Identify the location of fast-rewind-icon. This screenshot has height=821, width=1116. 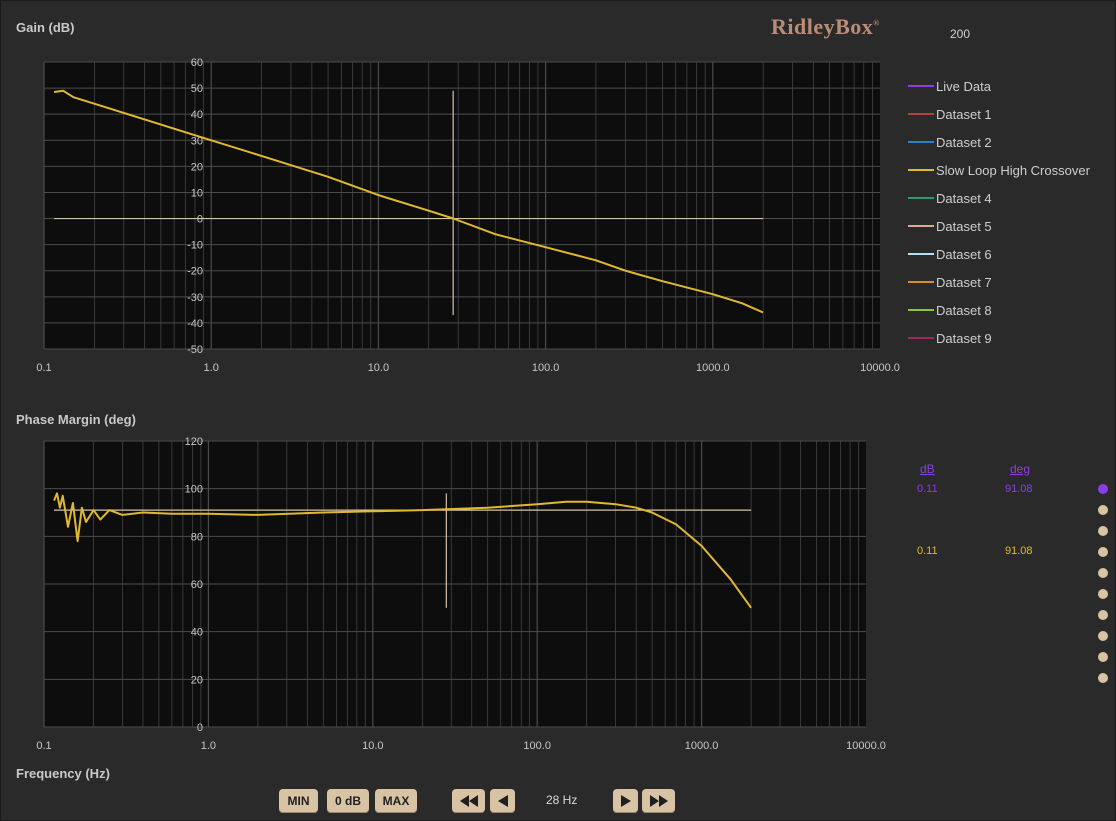
(468, 801).